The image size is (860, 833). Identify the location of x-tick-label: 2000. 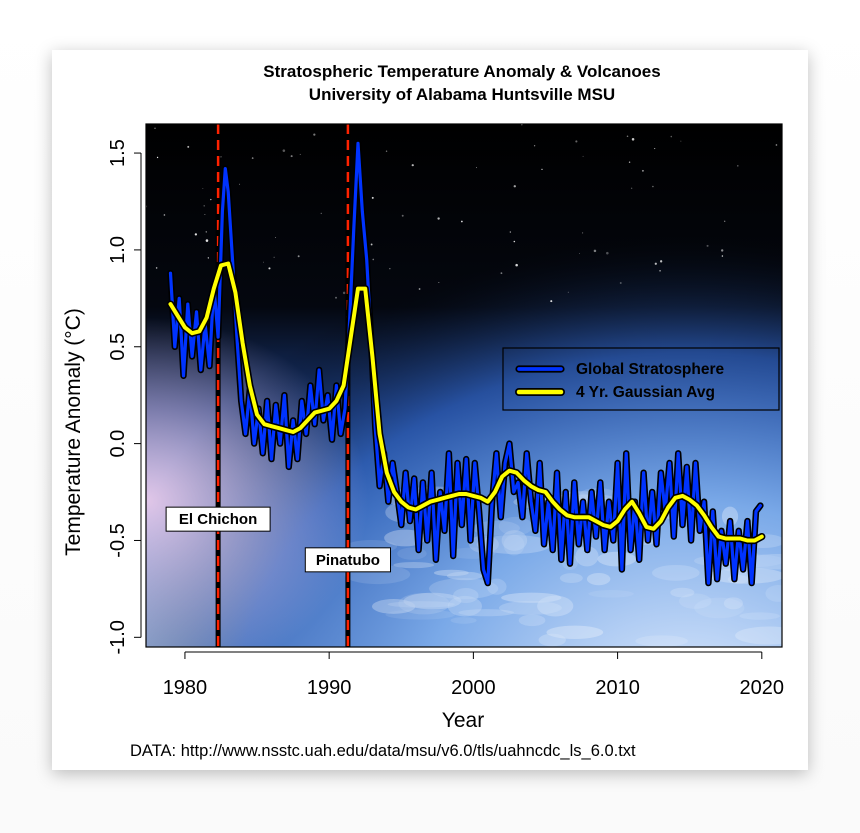
(473, 688).